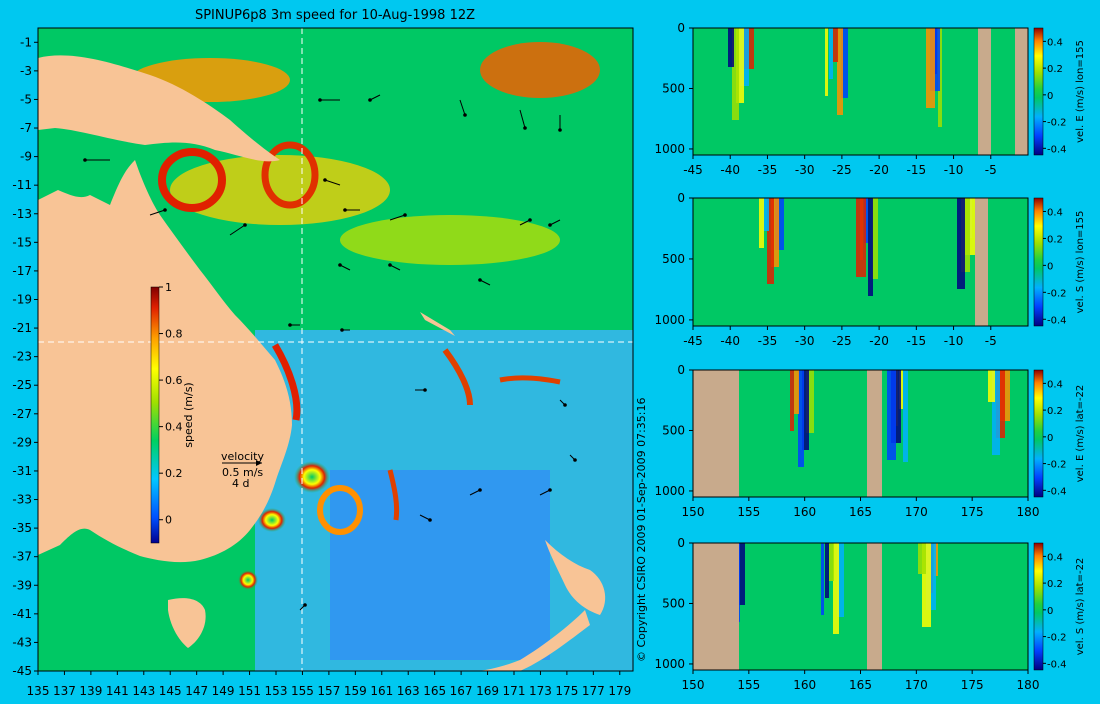 The image size is (1100, 704). What do you see at coordinates (1055, 584) in the screenshot?
I see `section-colorbar-tick-label: 0.2` at bounding box center [1055, 584].